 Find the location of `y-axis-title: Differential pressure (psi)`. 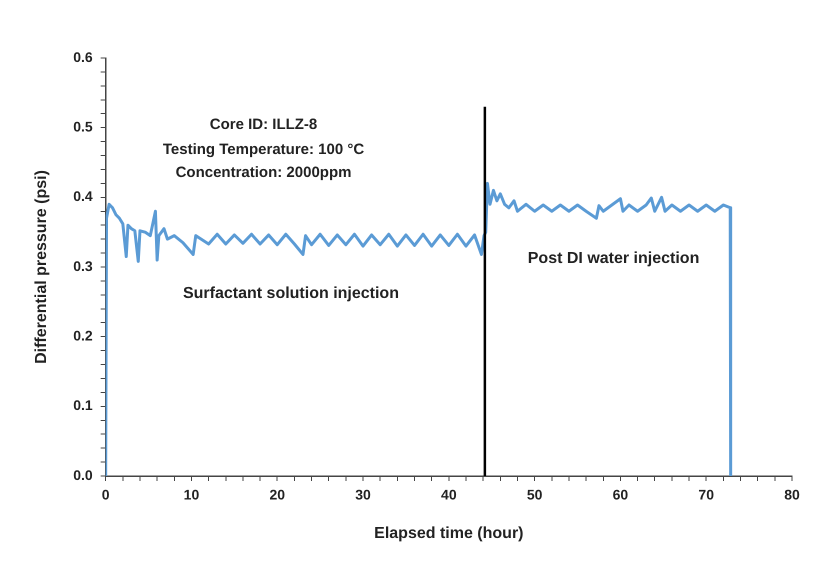

y-axis-title: Differential pressure (psi) is located at coordinates (41, 267).